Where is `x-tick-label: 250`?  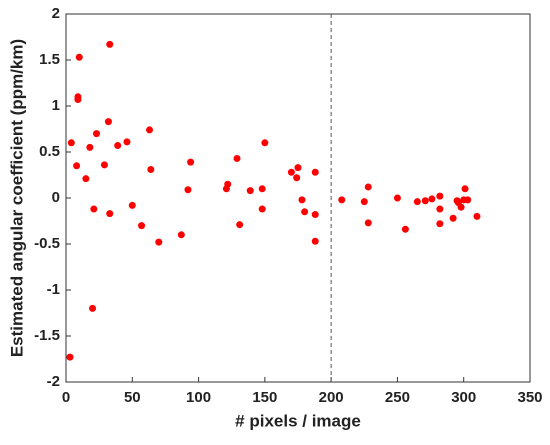 x-tick-label: 250 is located at coordinates (397, 397).